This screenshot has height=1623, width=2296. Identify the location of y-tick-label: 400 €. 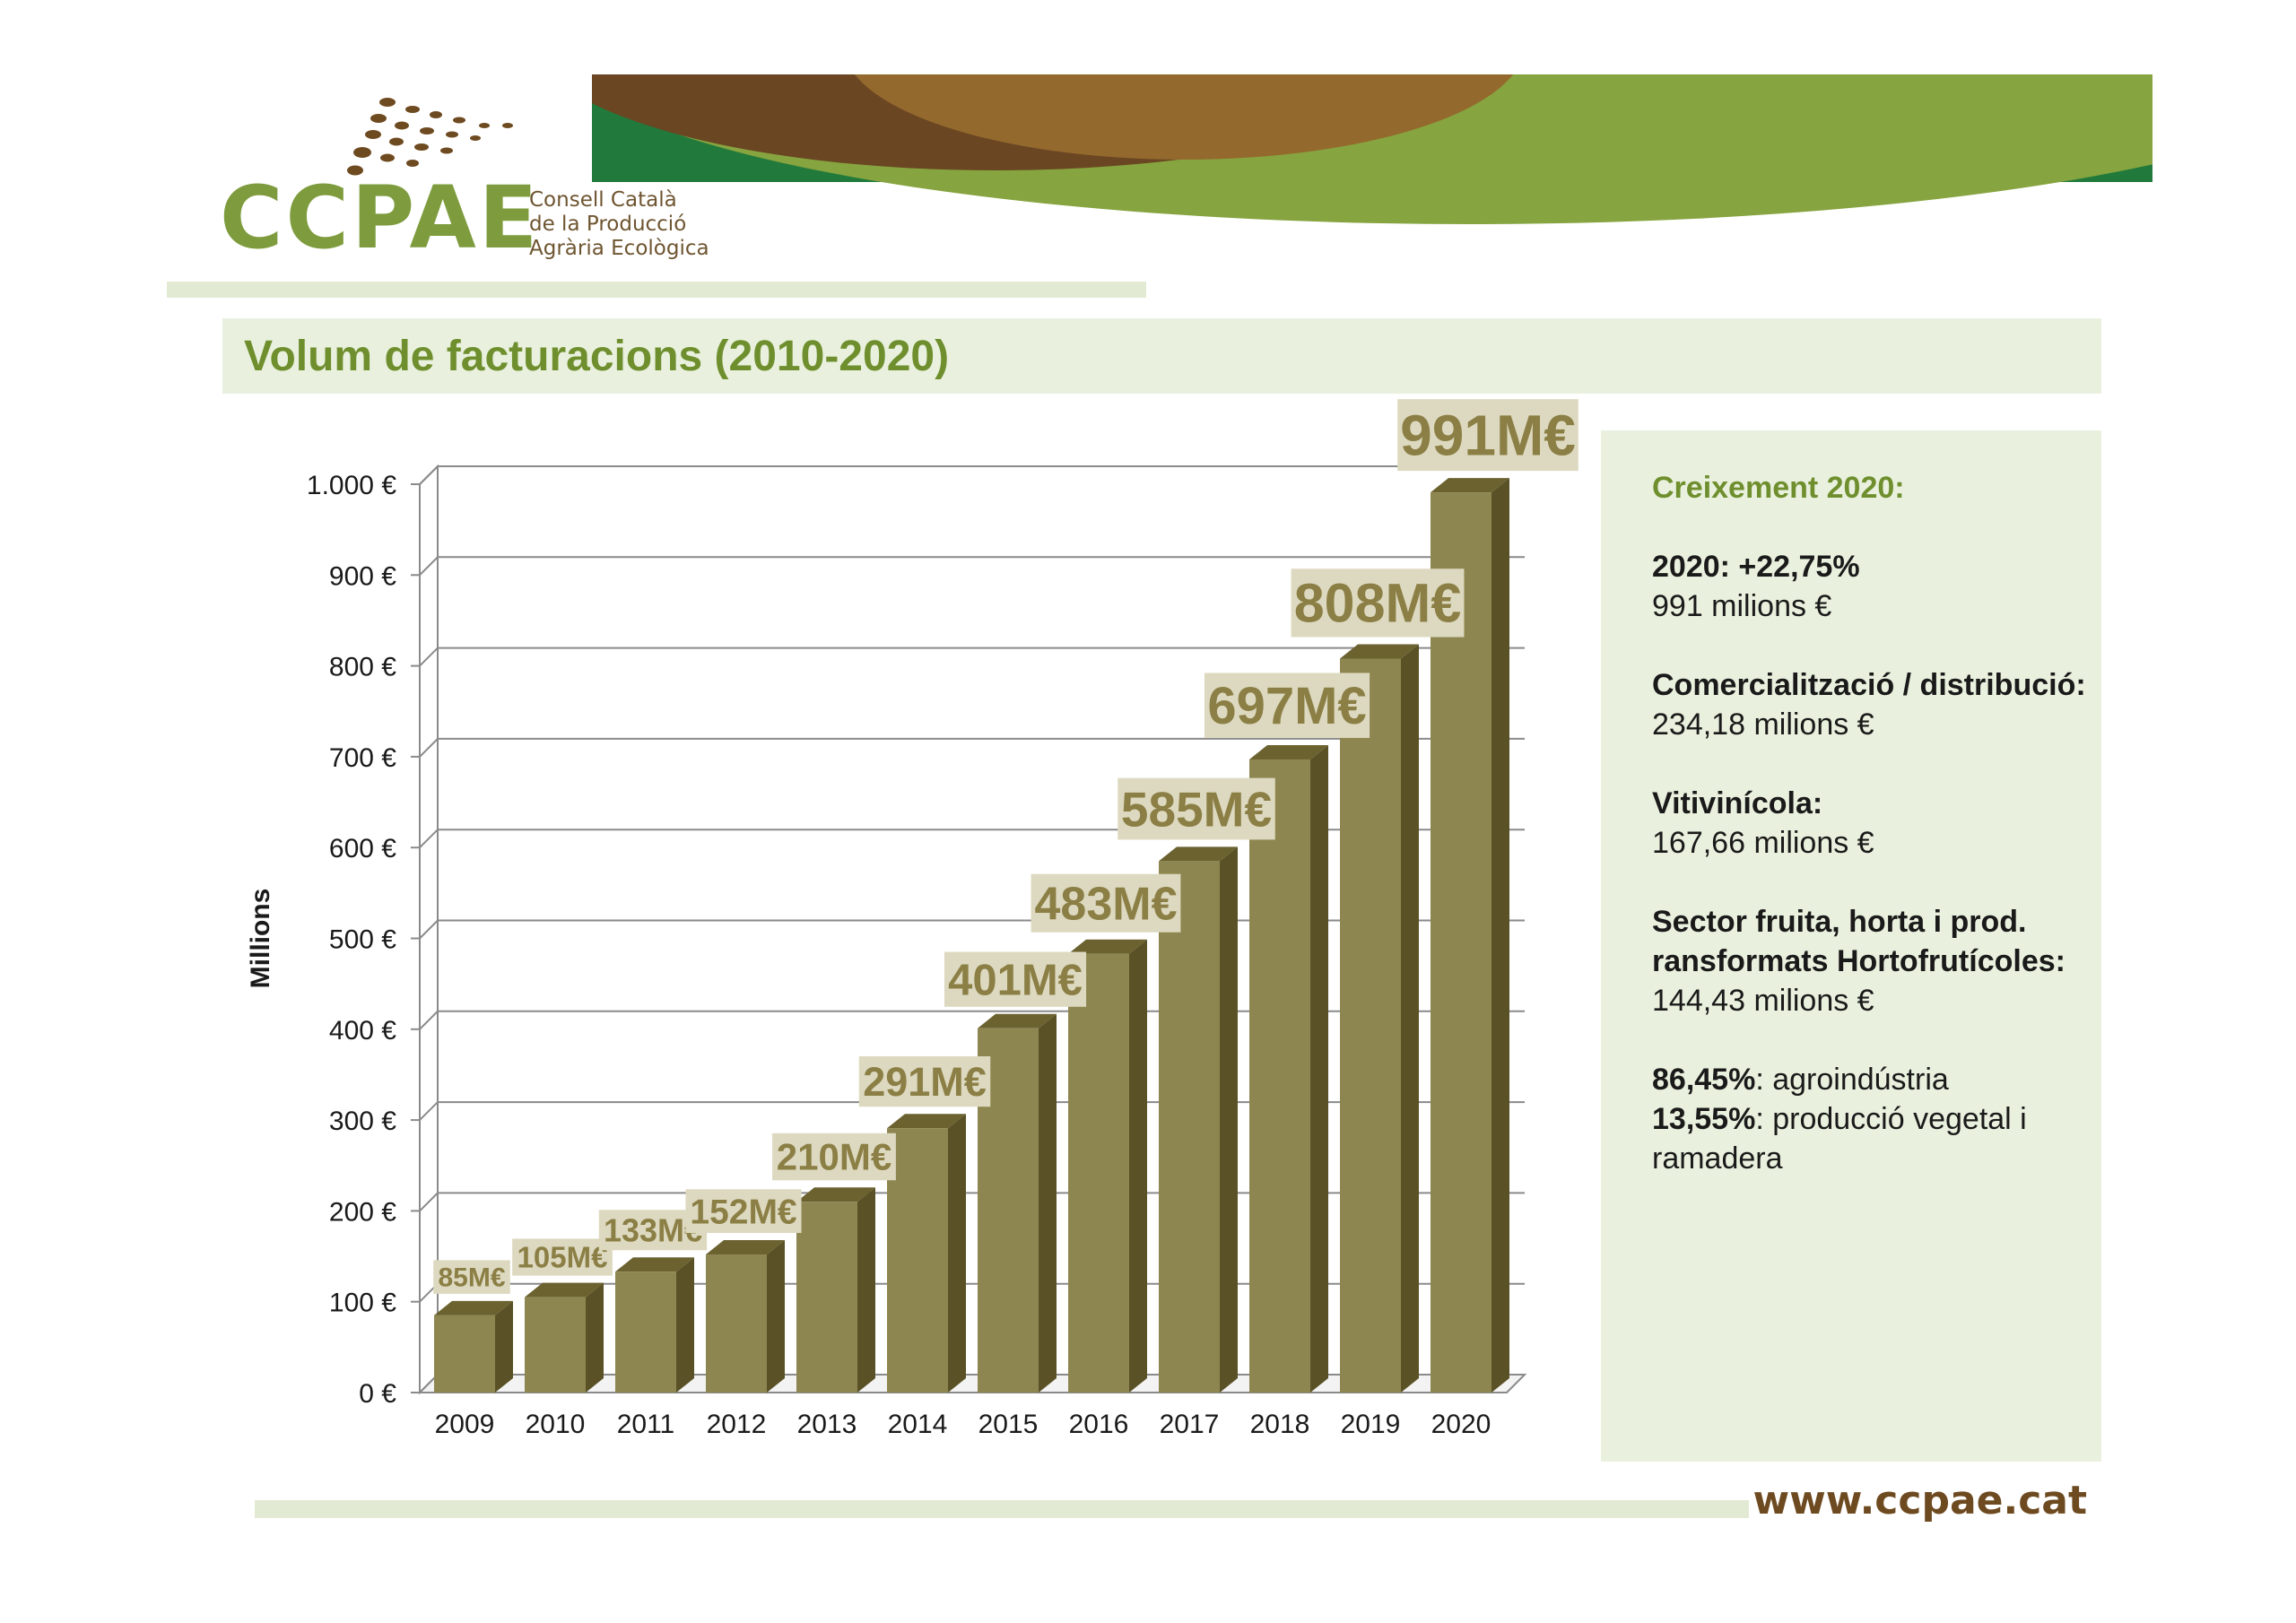
(362, 1031).